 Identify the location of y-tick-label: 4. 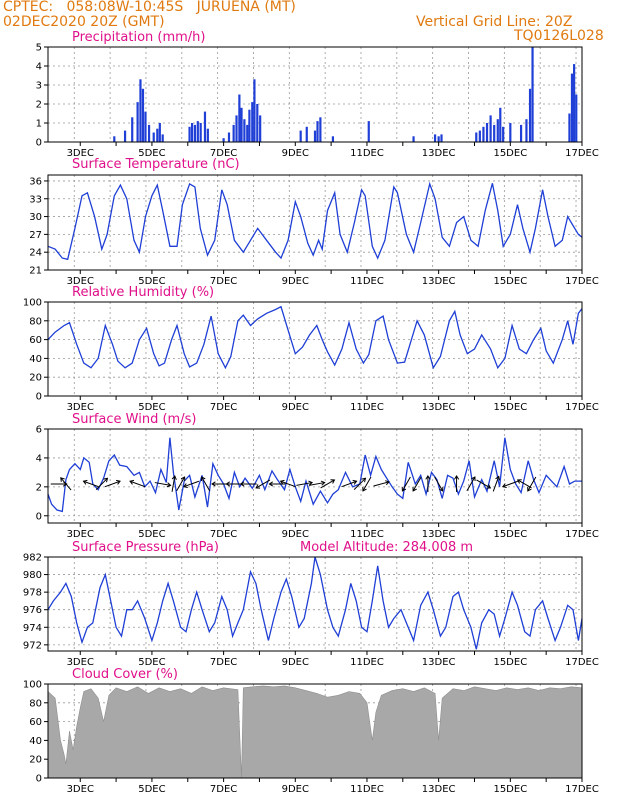
(39, 458).